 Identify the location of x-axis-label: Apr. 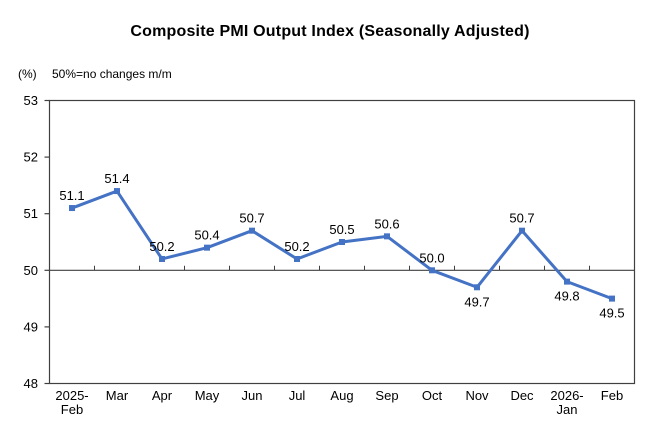
(162, 395).